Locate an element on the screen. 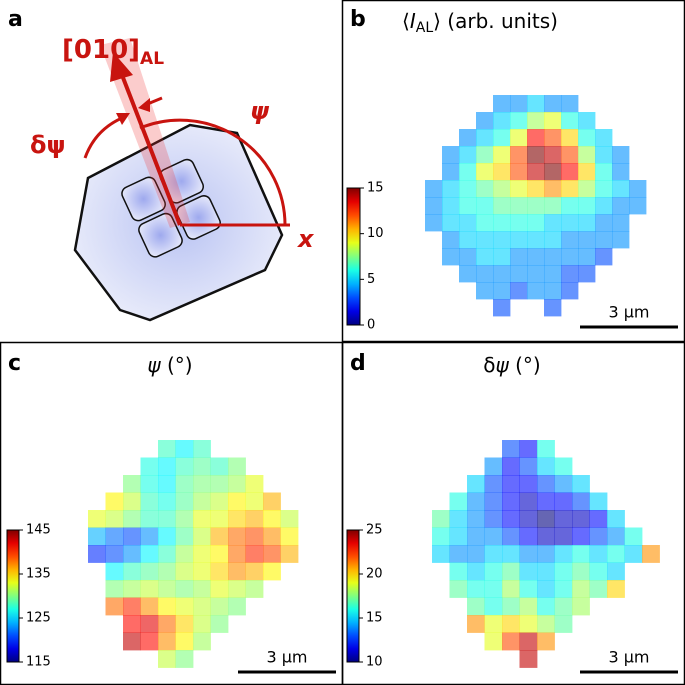  colorbar-tick-label: 25 is located at coordinates (374, 530).